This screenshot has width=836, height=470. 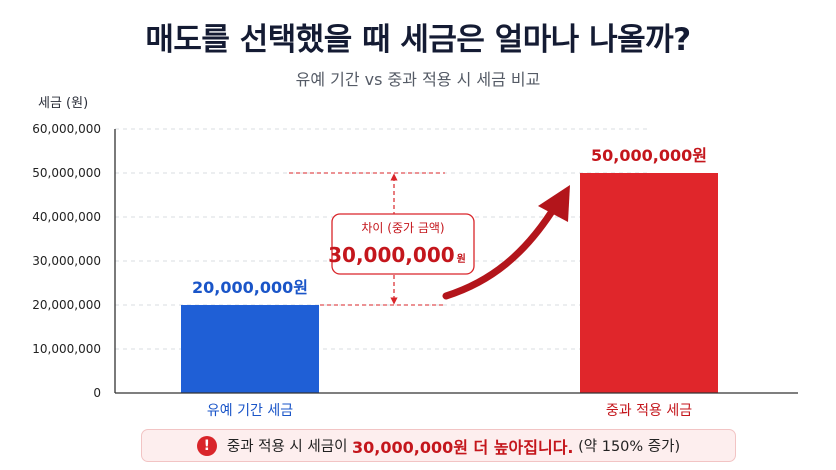 What do you see at coordinates (402, 228) in the screenshot?
I see `difference-title: 차이 (중가 금액)` at bounding box center [402, 228].